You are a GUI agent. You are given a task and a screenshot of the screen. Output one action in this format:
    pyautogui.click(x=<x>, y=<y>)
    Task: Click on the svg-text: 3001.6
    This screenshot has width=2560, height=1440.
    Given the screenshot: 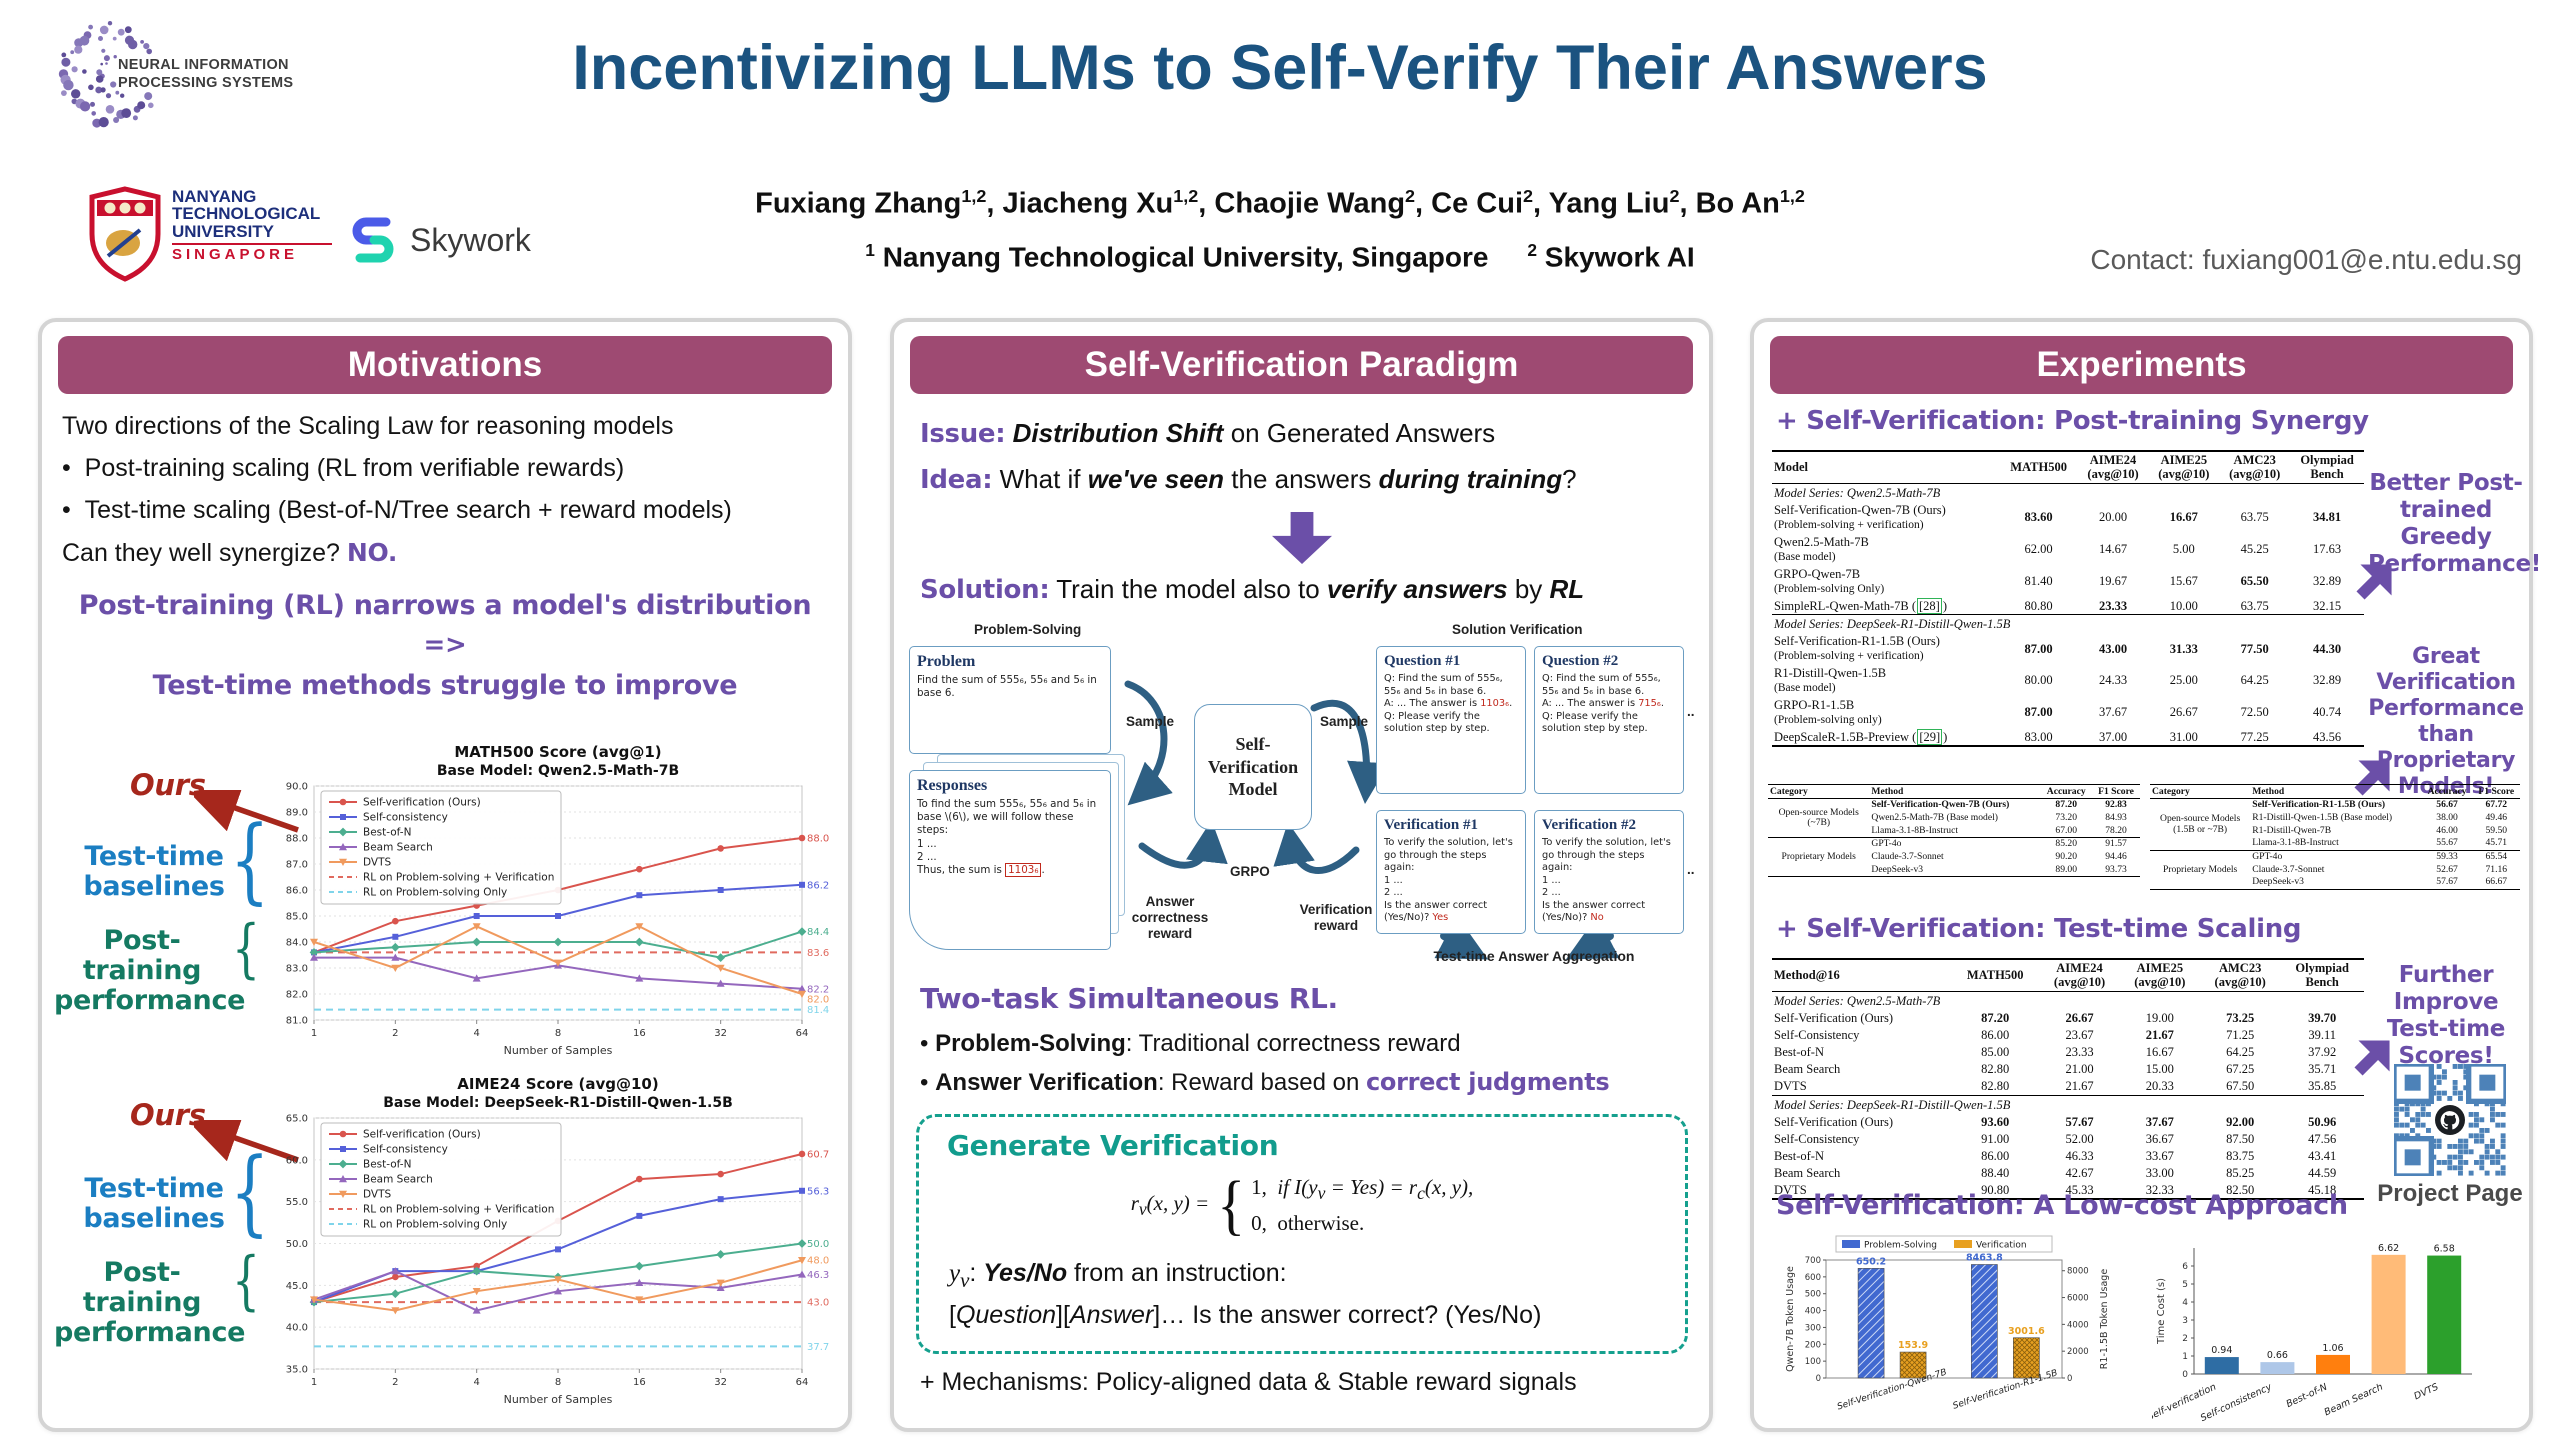 What is the action you would take?
    pyautogui.click(x=2026, y=1331)
    